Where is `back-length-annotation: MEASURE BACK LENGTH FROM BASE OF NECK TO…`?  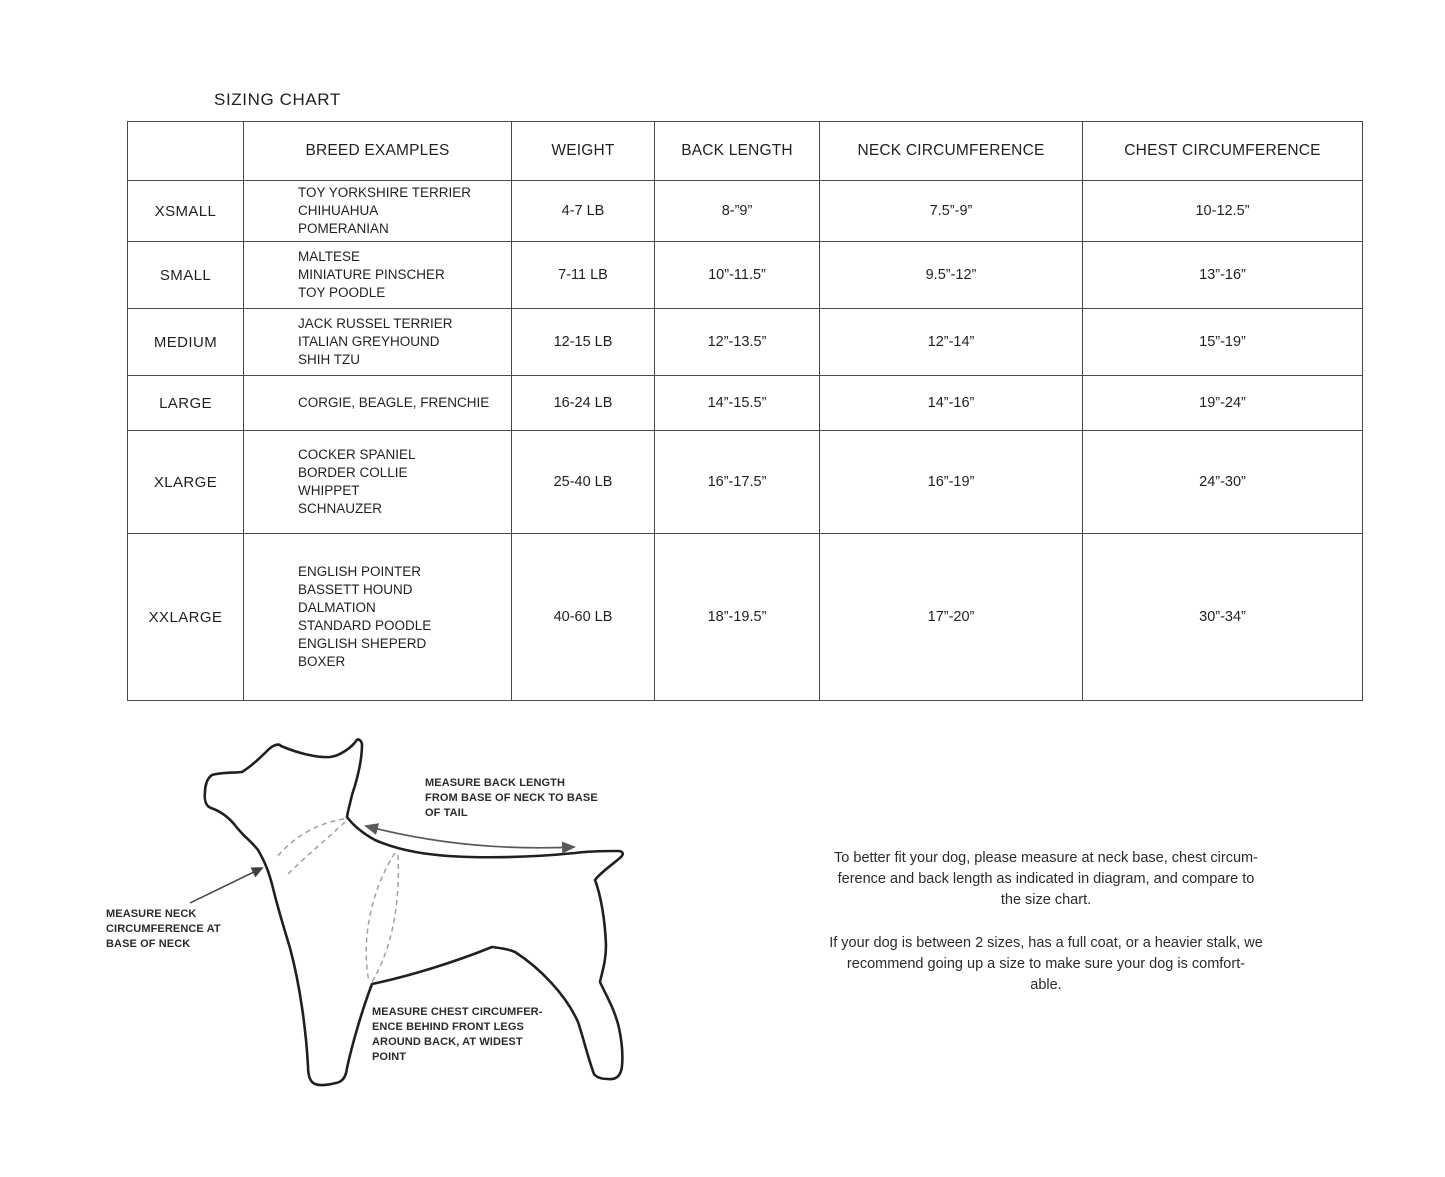
back-length-annotation: MEASURE BACK LENGTH FROM BASE OF NECK TO… is located at coordinates (511, 798).